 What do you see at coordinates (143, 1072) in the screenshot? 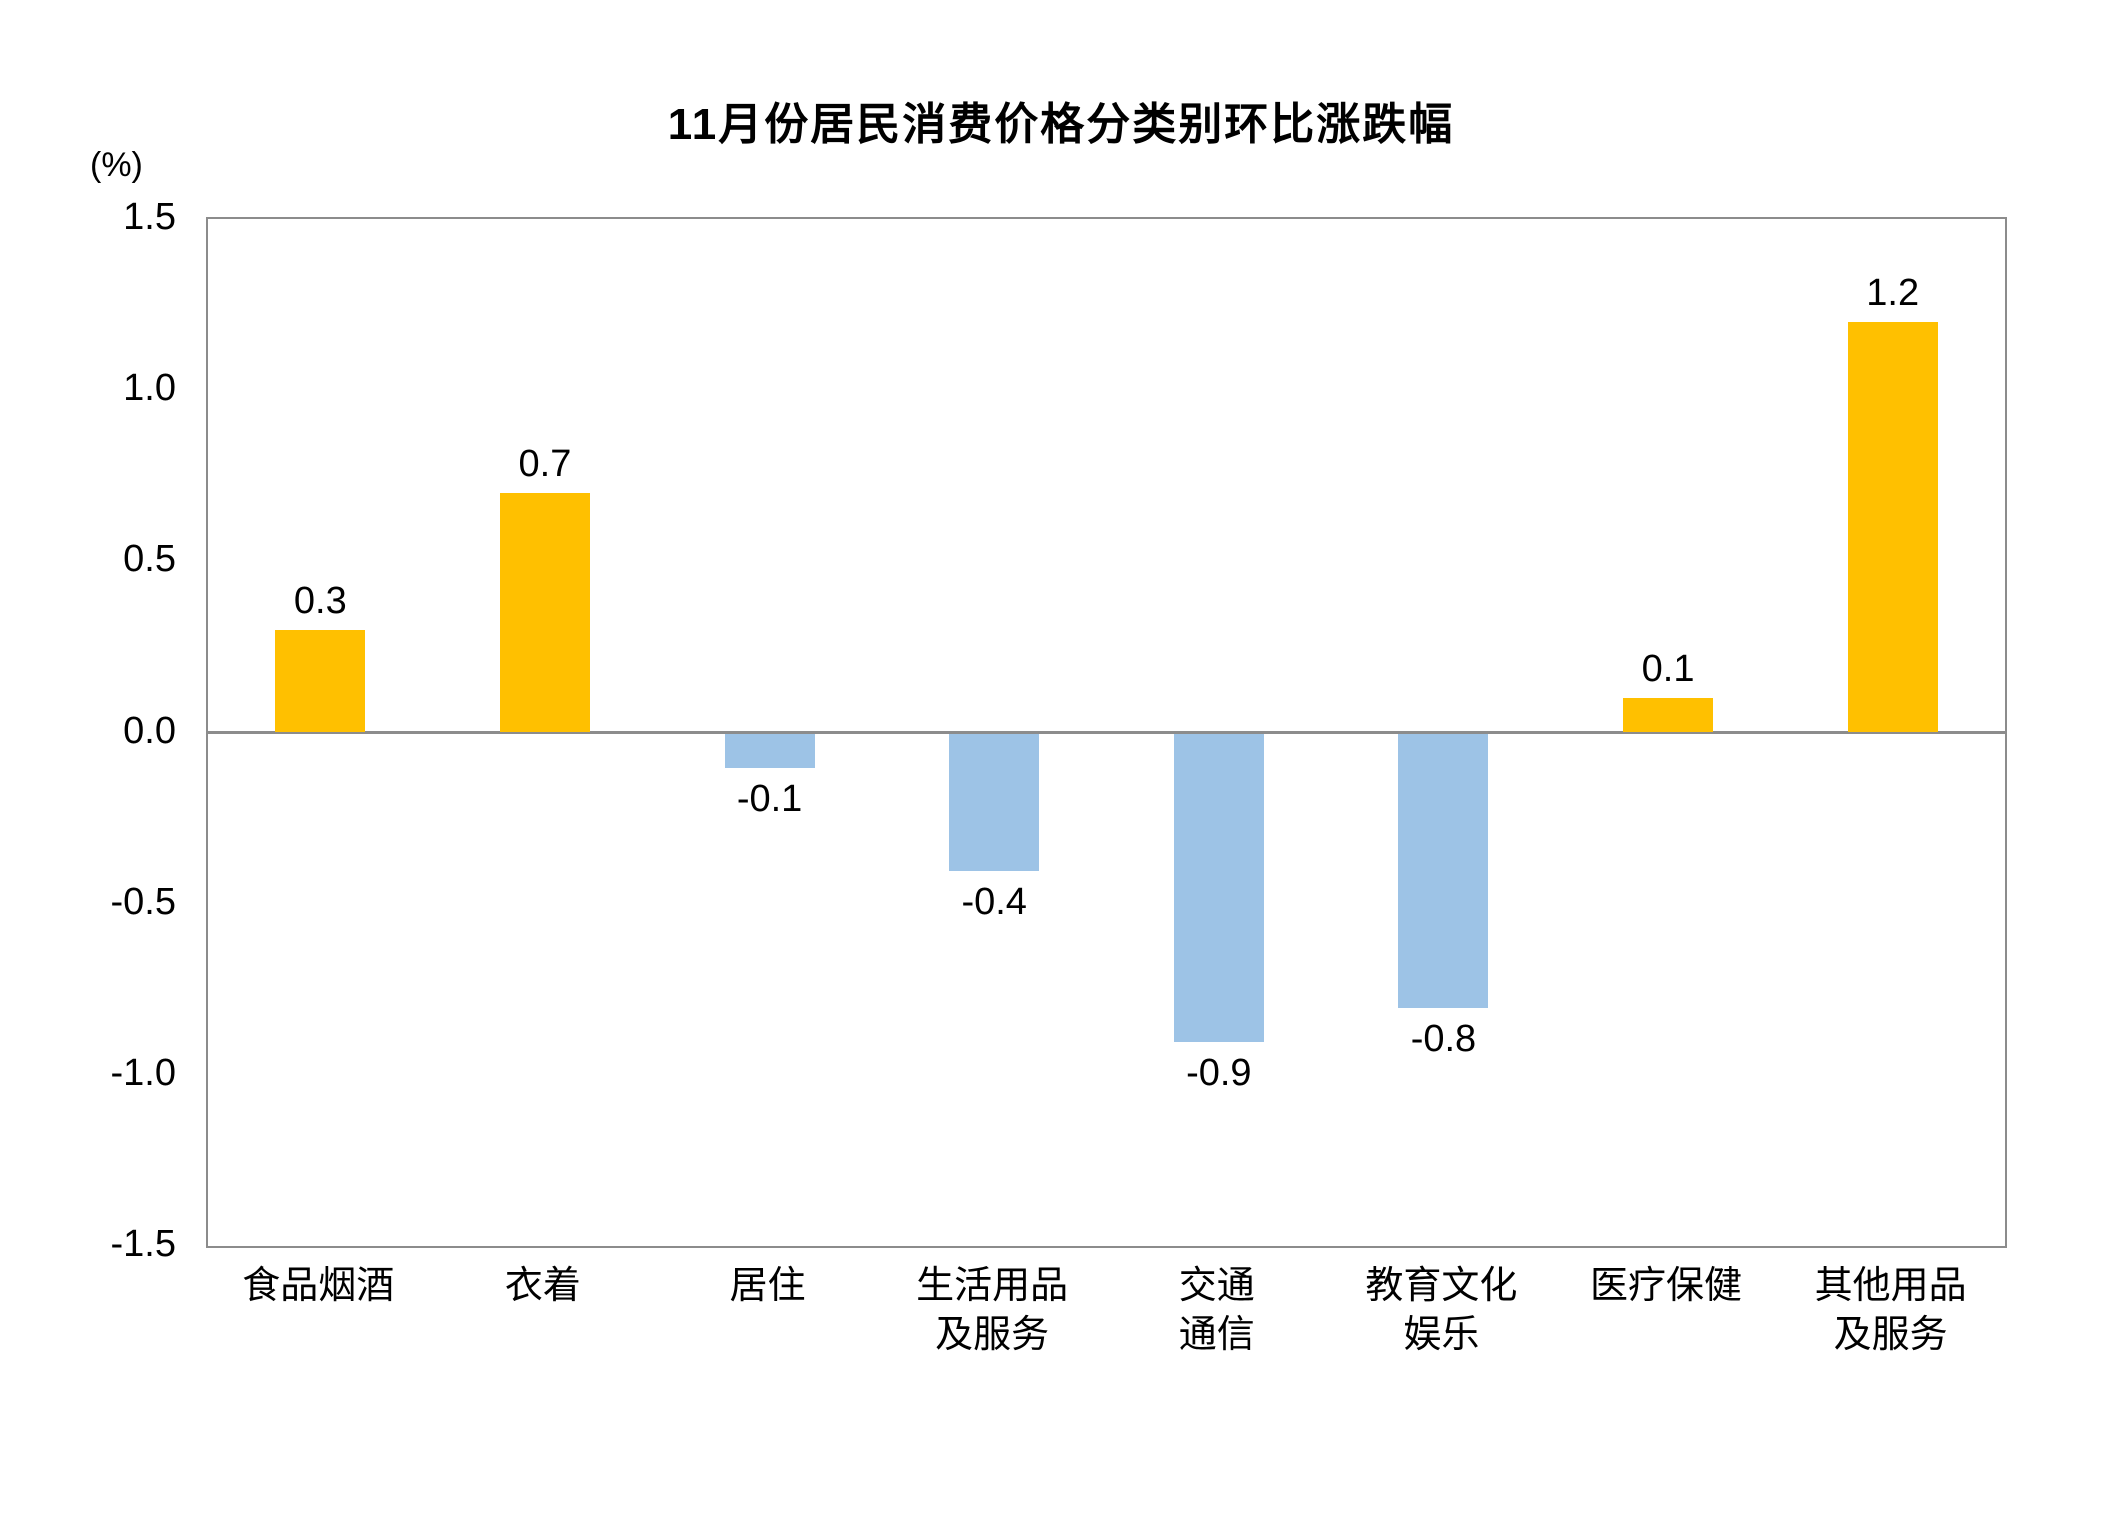
I see `y-tick-label: -1.0` at bounding box center [143, 1072].